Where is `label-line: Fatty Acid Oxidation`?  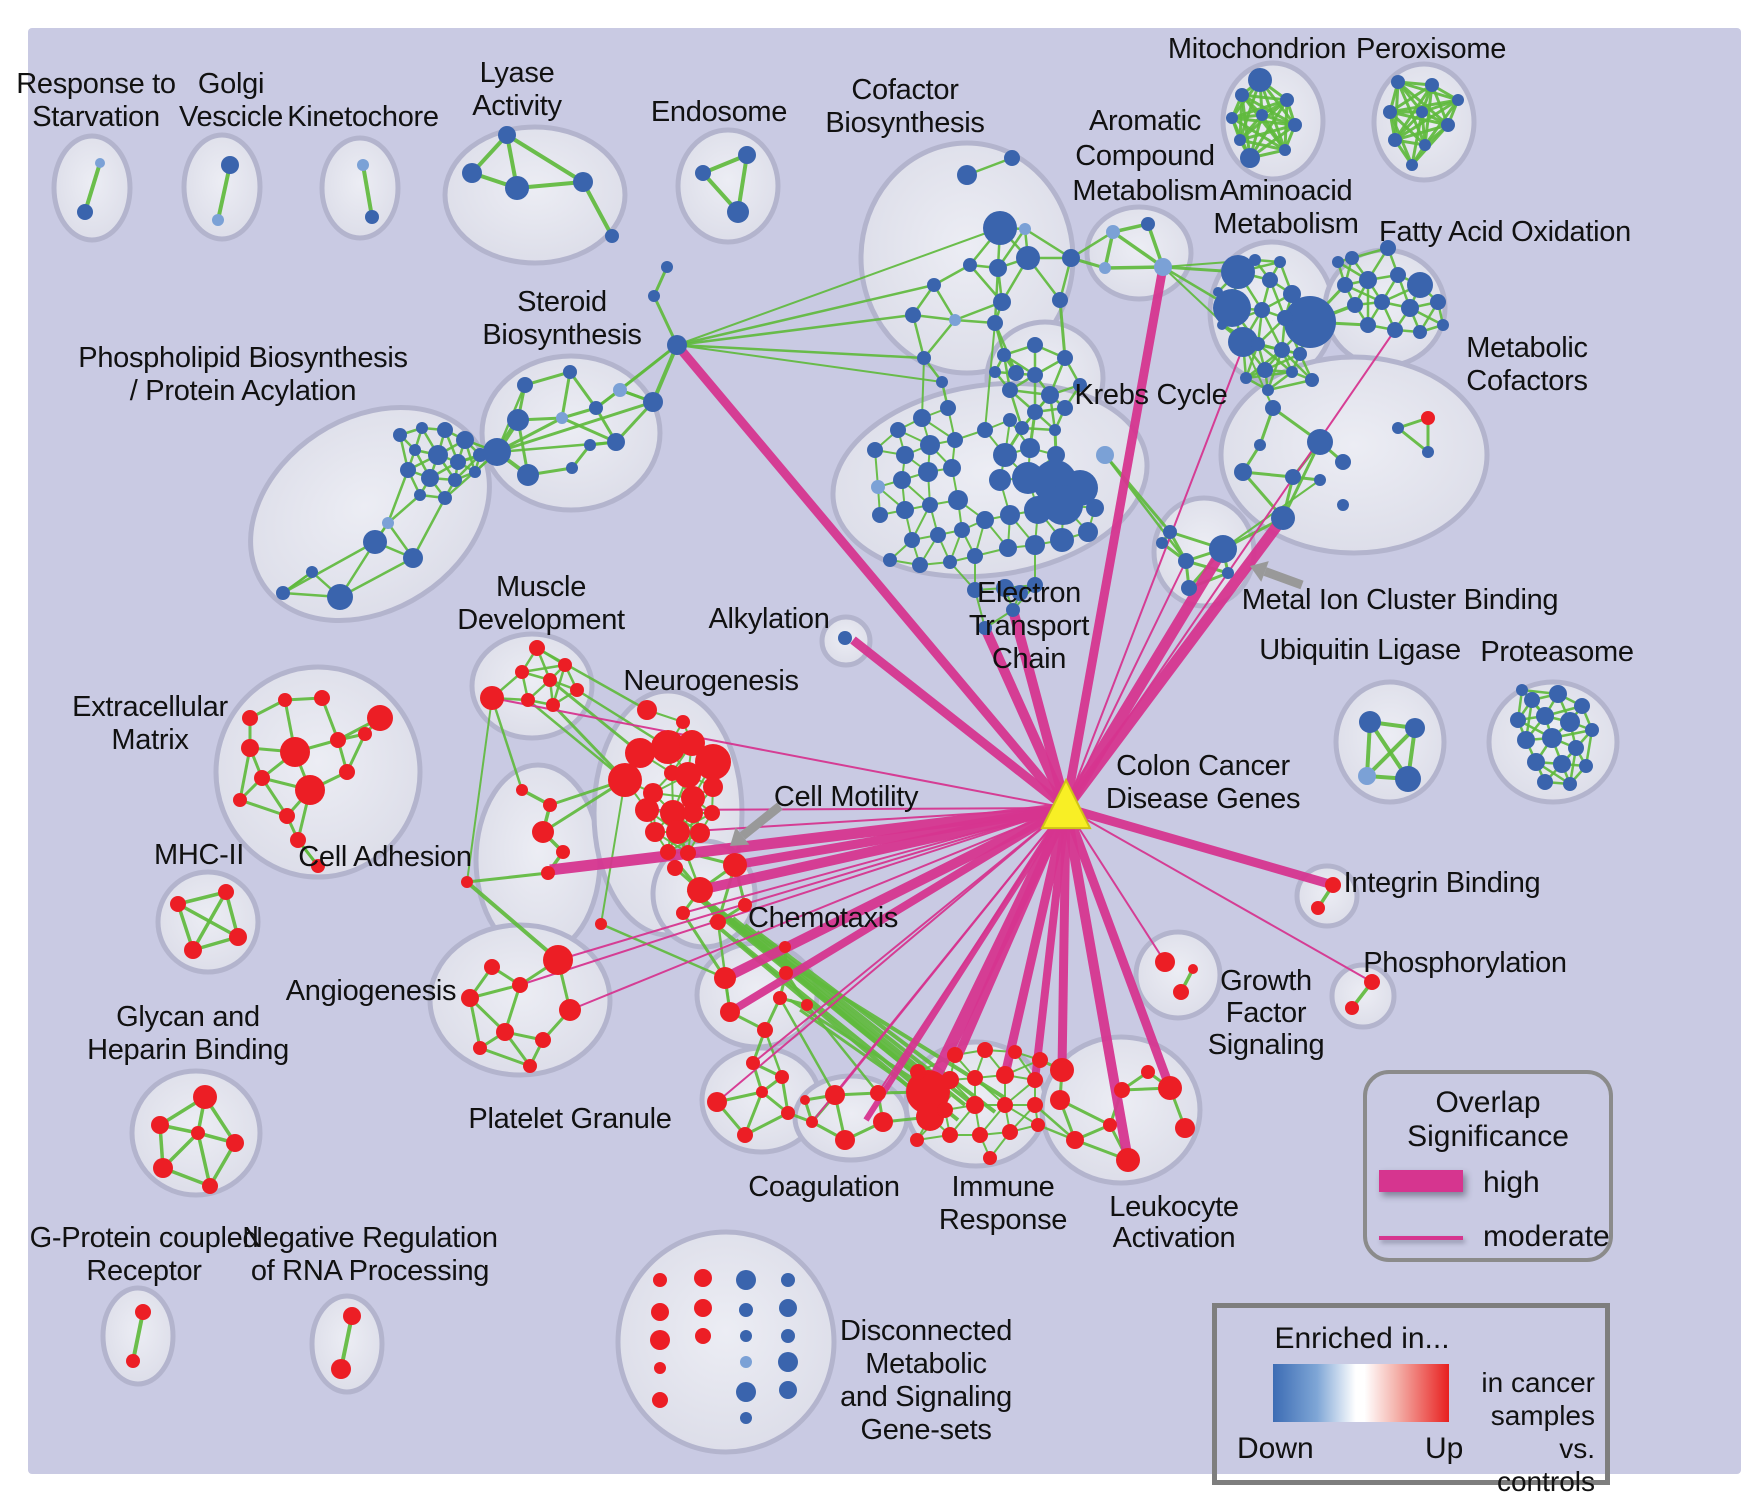 label-line: Fatty Acid Oxidation is located at coordinates (1505, 232).